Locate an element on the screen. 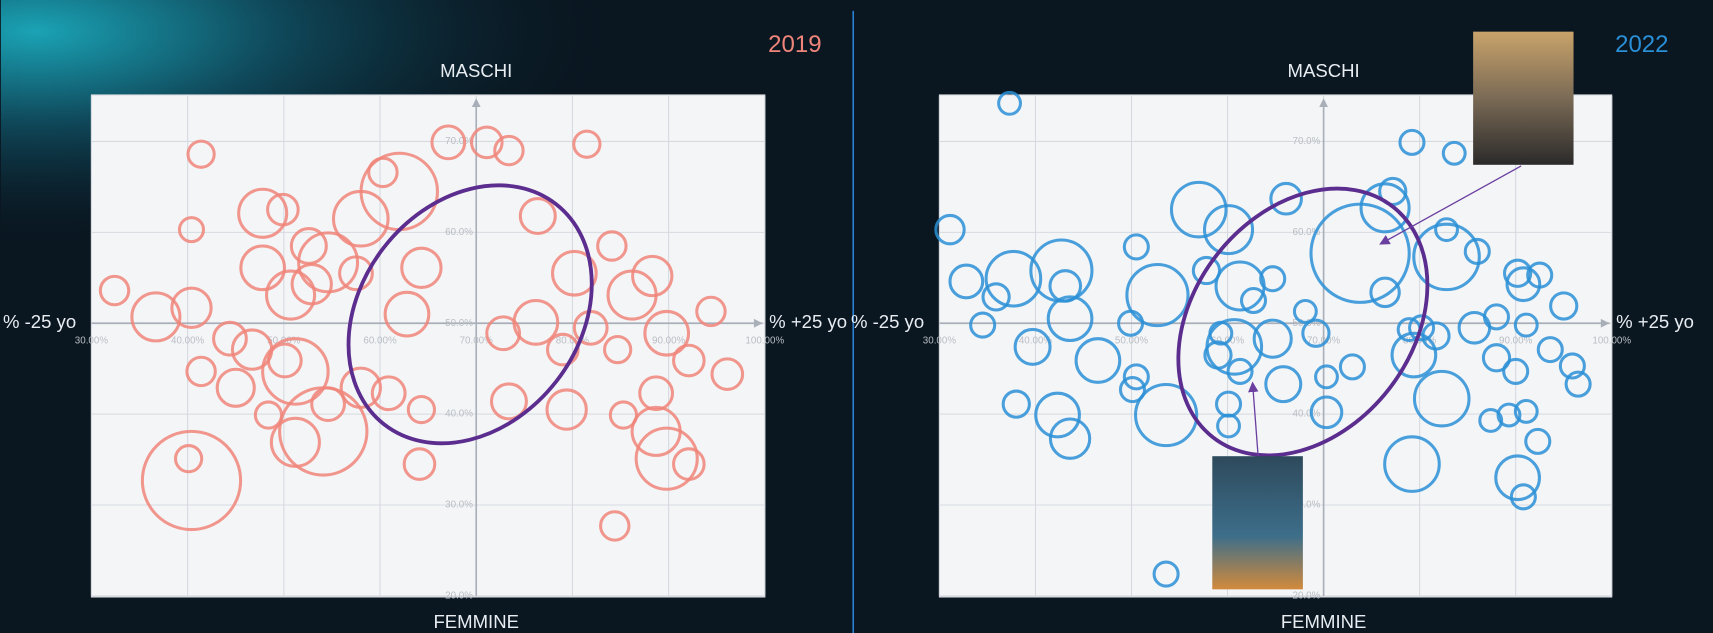 This screenshot has width=1713, height=633. y-tick-label: 60.0% is located at coordinates (1307, 232).